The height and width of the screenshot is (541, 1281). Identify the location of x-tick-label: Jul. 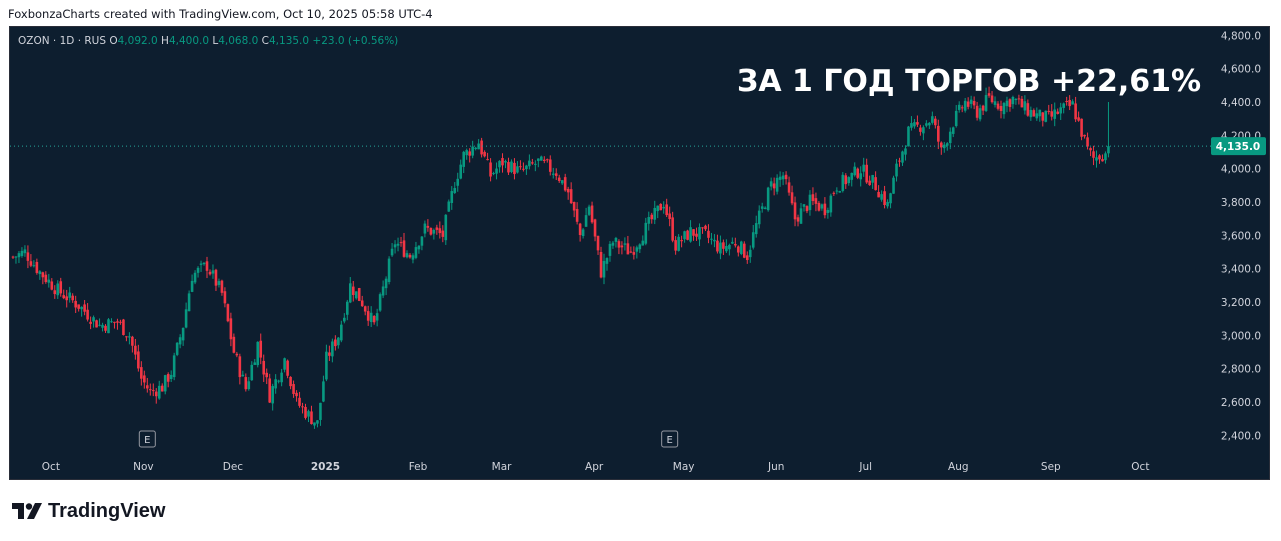
(865, 467).